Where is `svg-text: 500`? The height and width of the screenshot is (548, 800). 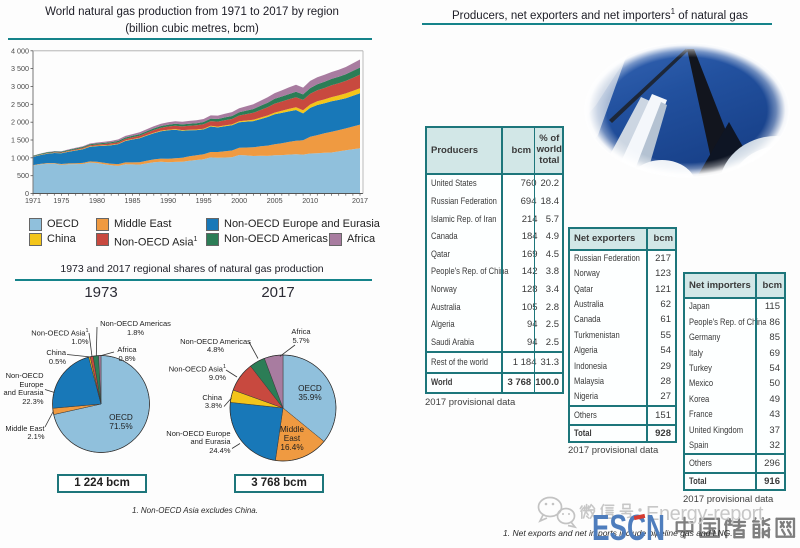 svg-text: 500 is located at coordinates (23, 175).